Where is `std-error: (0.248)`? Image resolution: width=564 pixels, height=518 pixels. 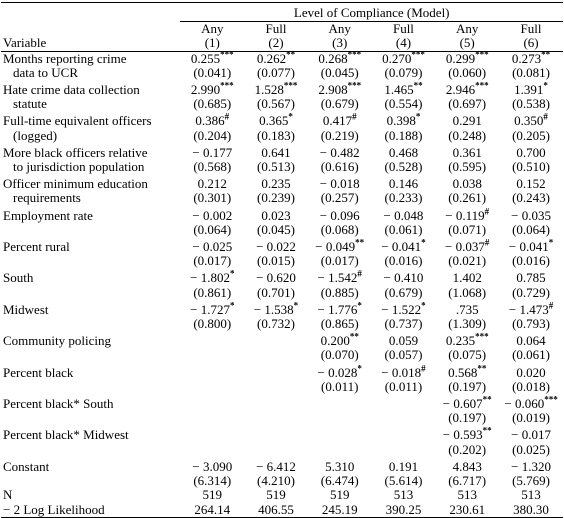
std-error: (0.248) is located at coordinates (467, 135).